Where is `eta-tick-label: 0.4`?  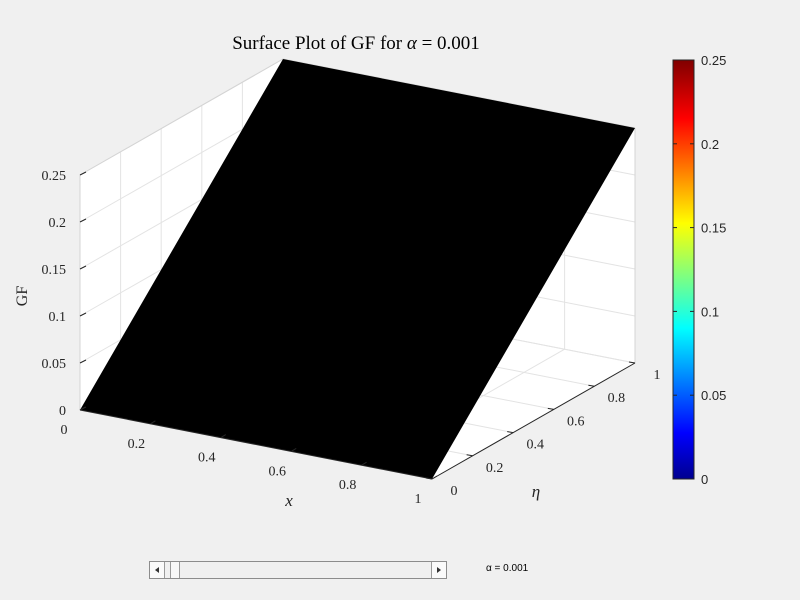
eta-tick-label: 0.4 is located at coordinates (535, 445).